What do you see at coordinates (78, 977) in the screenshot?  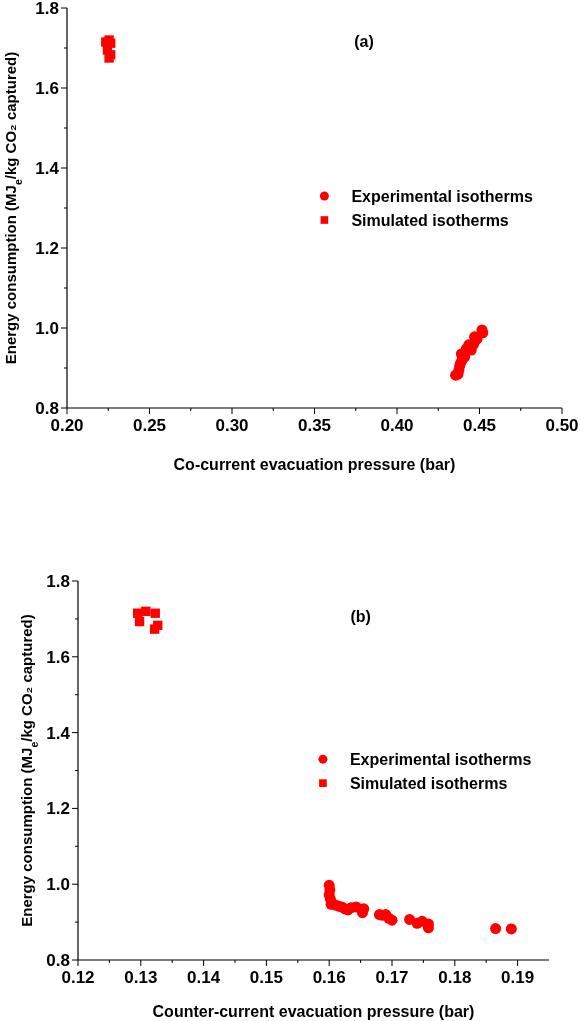 I see `x-tick-label: 0.12` at bounding box center [78, 977].